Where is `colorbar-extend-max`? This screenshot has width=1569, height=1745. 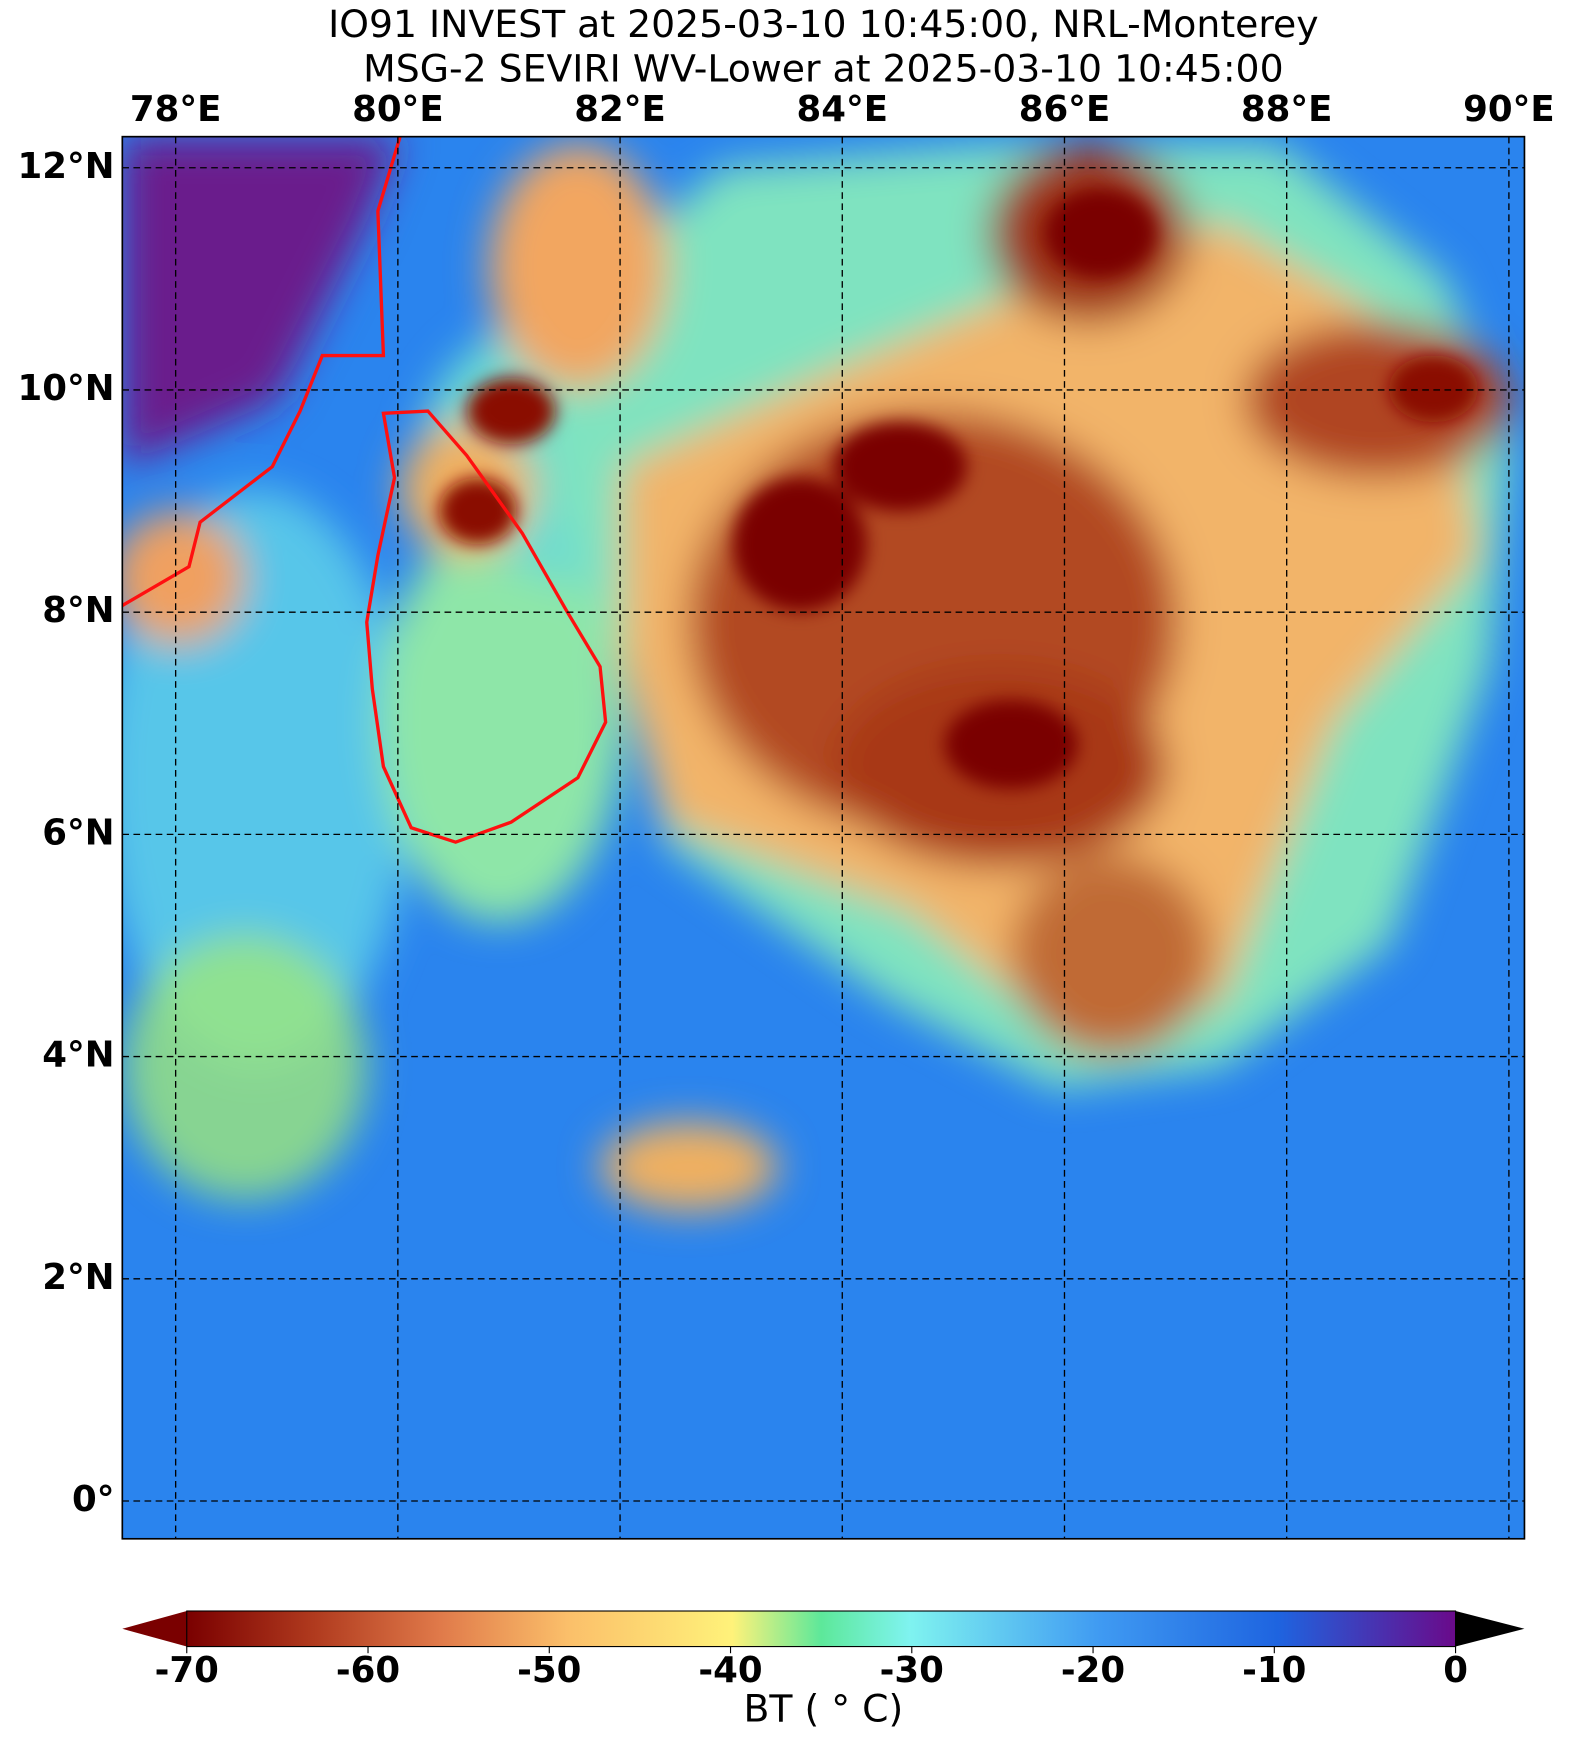 colorbar-extend-max is located at coordinates (1490, 1629).